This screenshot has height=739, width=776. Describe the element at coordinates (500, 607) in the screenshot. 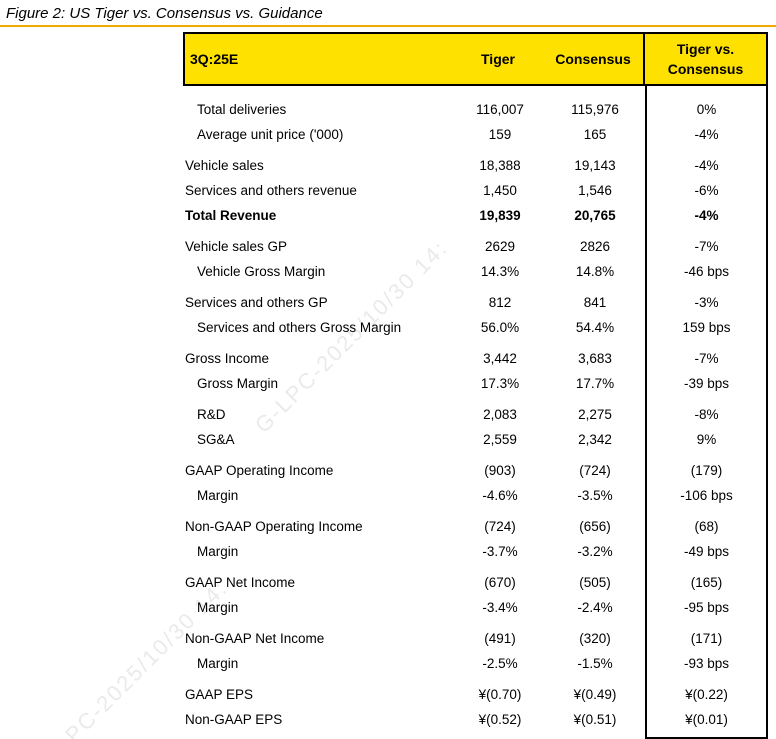

I see `tiger-value: -3.4%` at that location.